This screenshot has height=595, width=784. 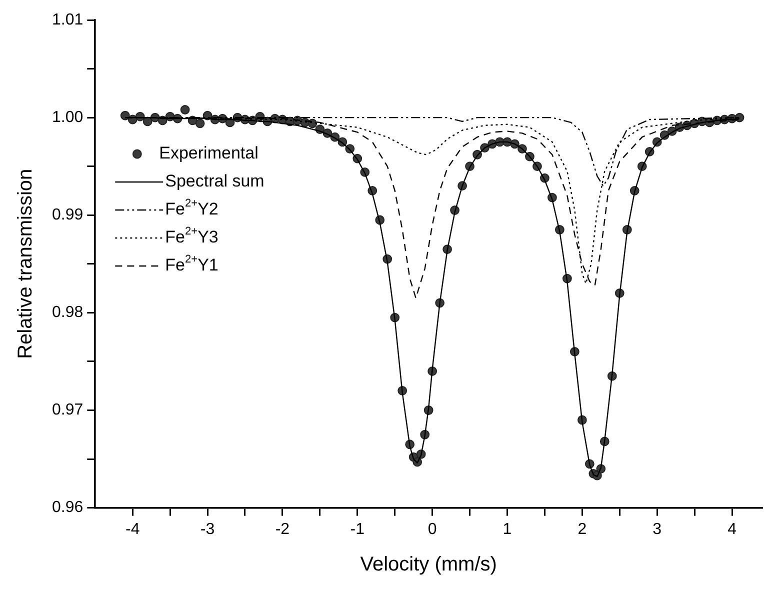 What do you see at coordinates (657, 529) in the screenshot?
I see `x-tick-label: 3` at bounding box center [657, 529].